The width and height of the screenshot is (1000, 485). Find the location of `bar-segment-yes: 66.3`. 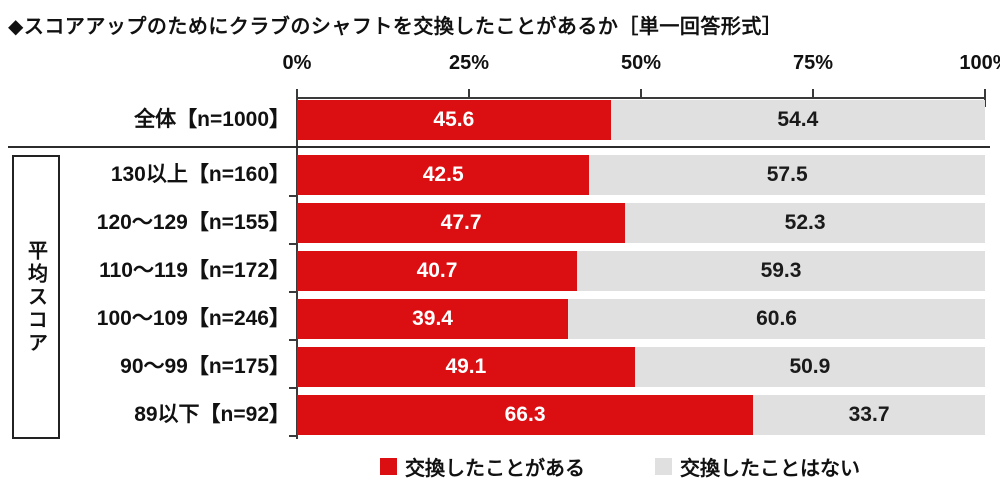

bar-segment-yes: 66.3 is located at coordinates (525, 415).